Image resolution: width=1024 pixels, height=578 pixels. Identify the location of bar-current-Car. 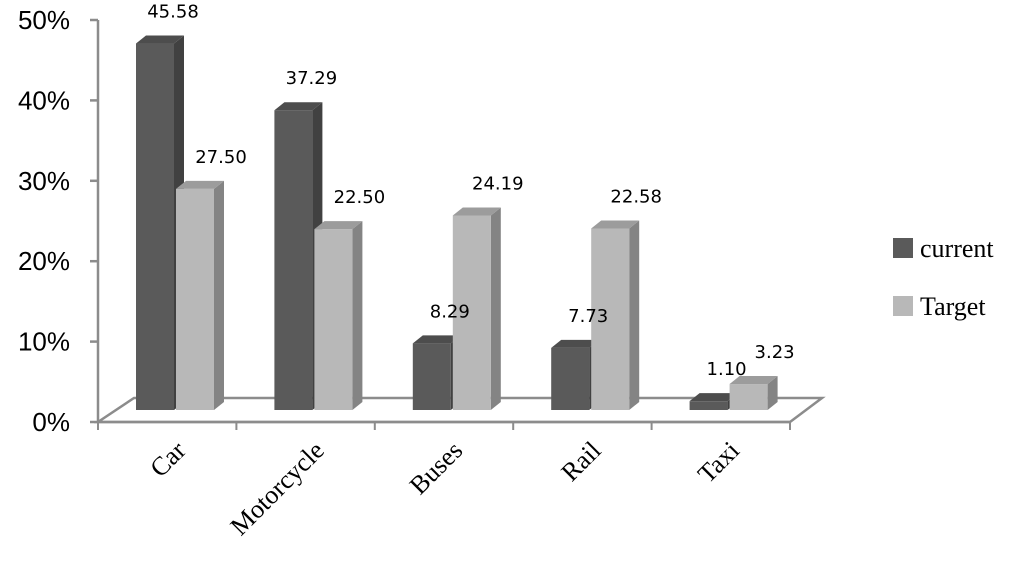
(155, 226).